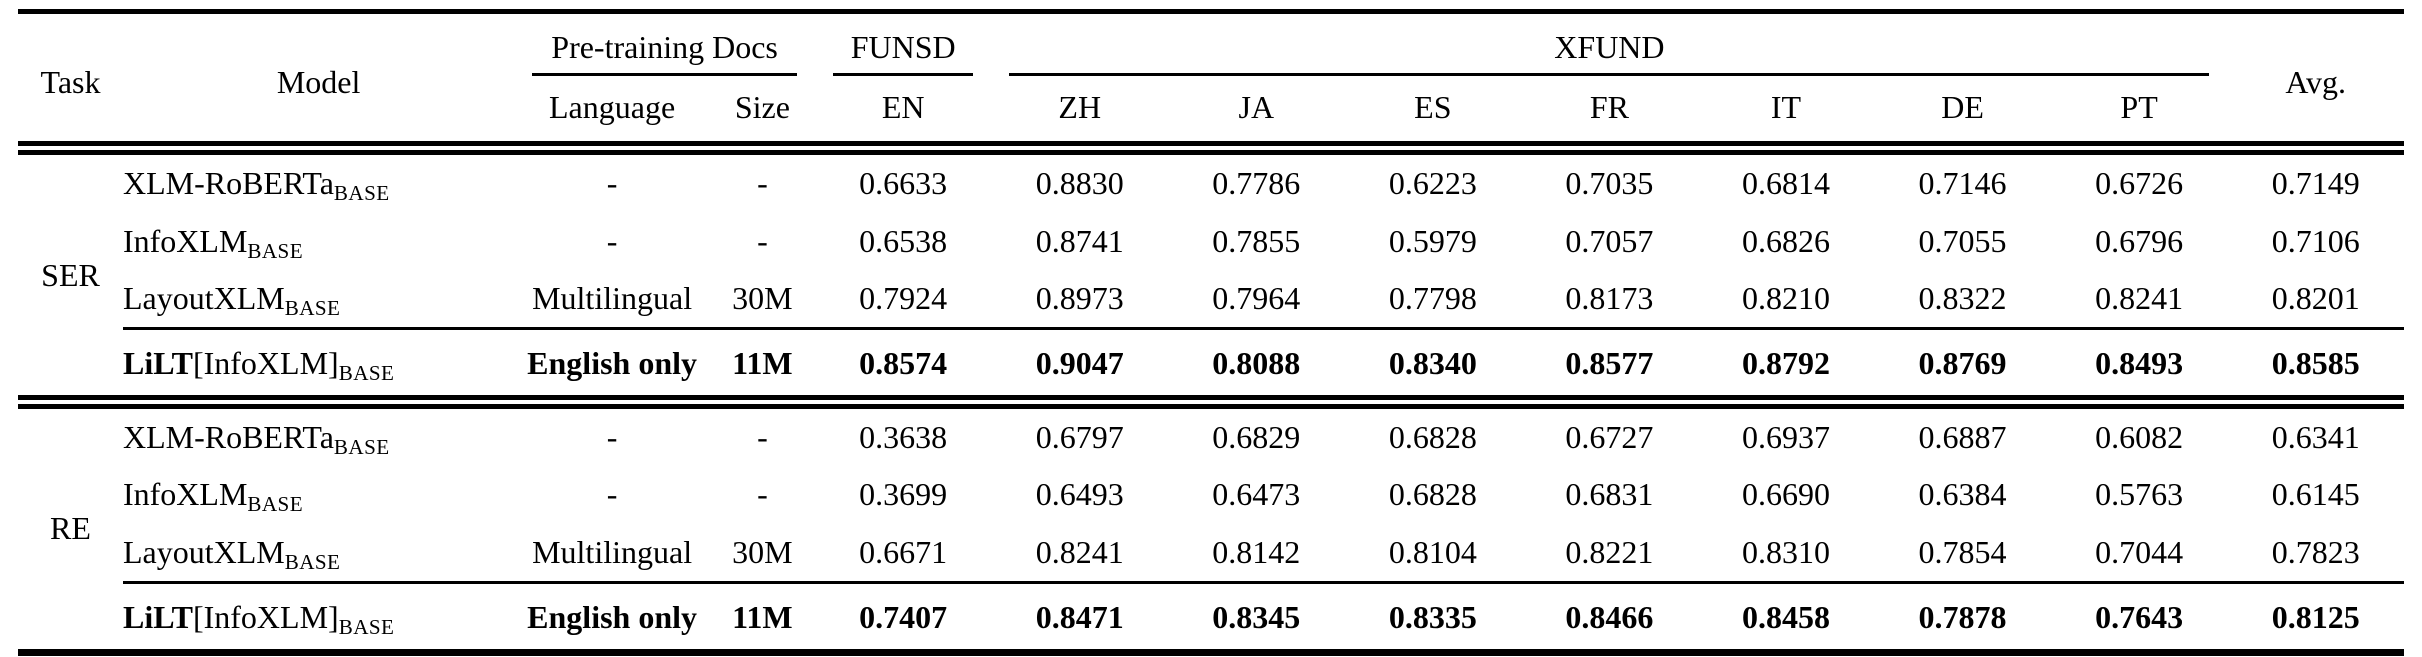 This screenshot has width=2422, height=657. I want to click on cell-es: 0.6828, so click(1432, 437).